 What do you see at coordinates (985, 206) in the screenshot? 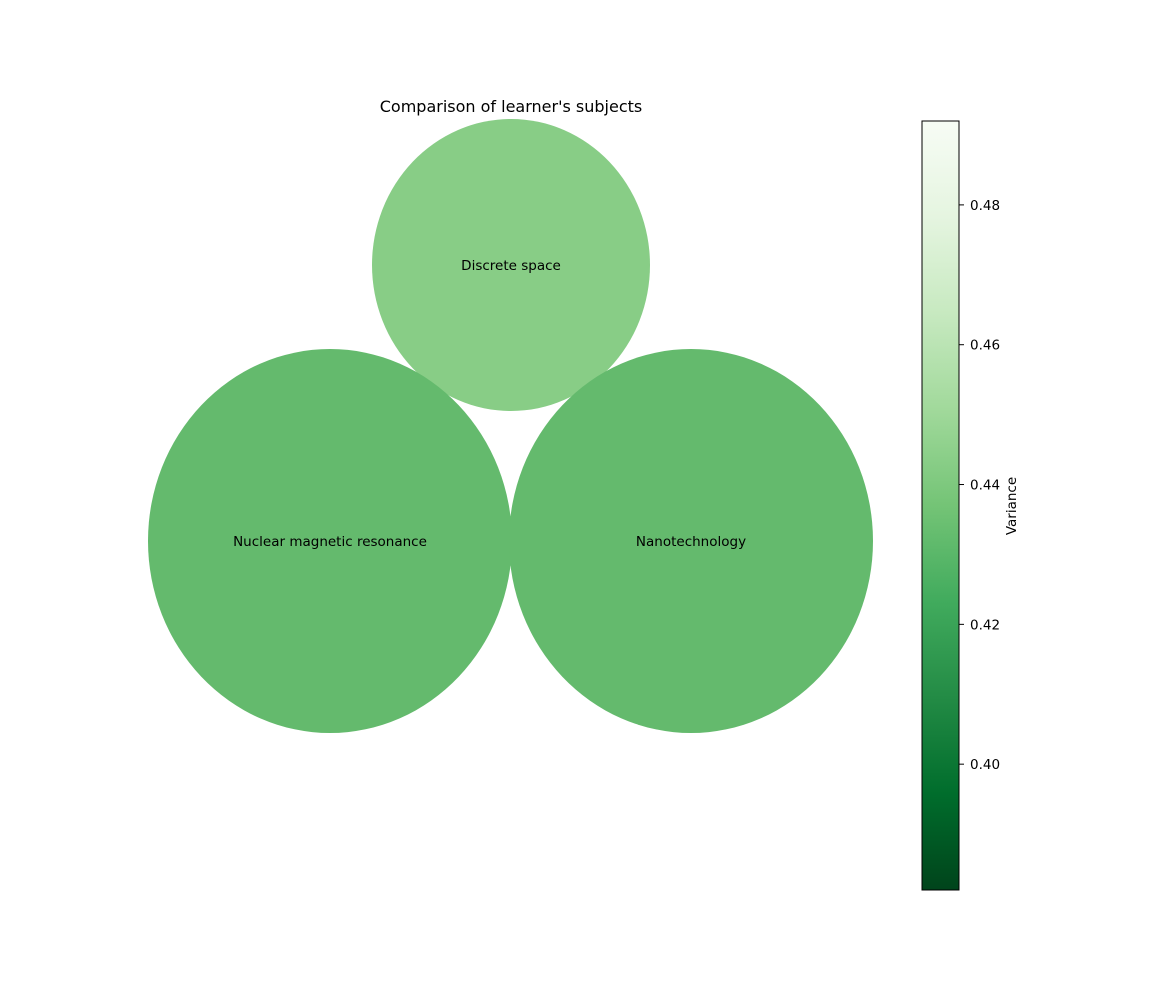
I see `colorbar-tick-label: 0.48` at bounding box center [985, 206].